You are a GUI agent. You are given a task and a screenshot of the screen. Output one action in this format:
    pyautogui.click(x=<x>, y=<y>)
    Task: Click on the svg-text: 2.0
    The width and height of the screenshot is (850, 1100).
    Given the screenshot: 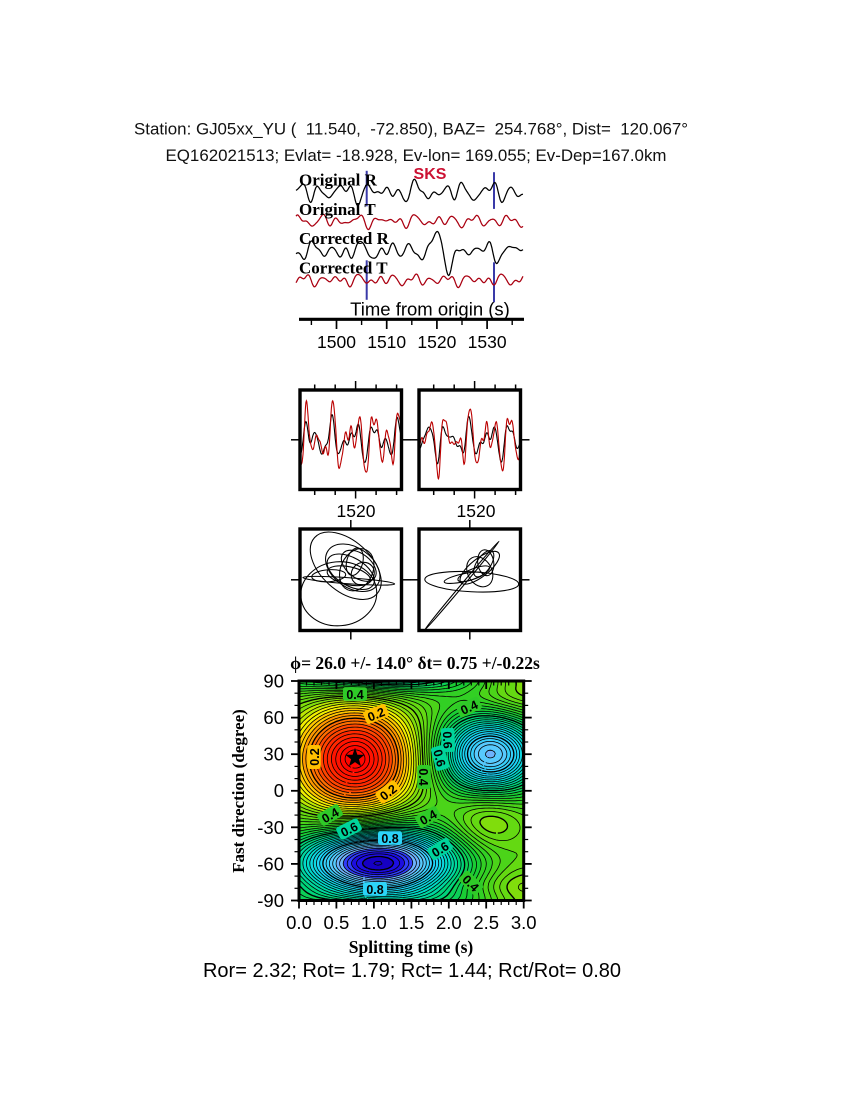 What is the action you would take?
    pyautogui.click(x=449, y=922)
    